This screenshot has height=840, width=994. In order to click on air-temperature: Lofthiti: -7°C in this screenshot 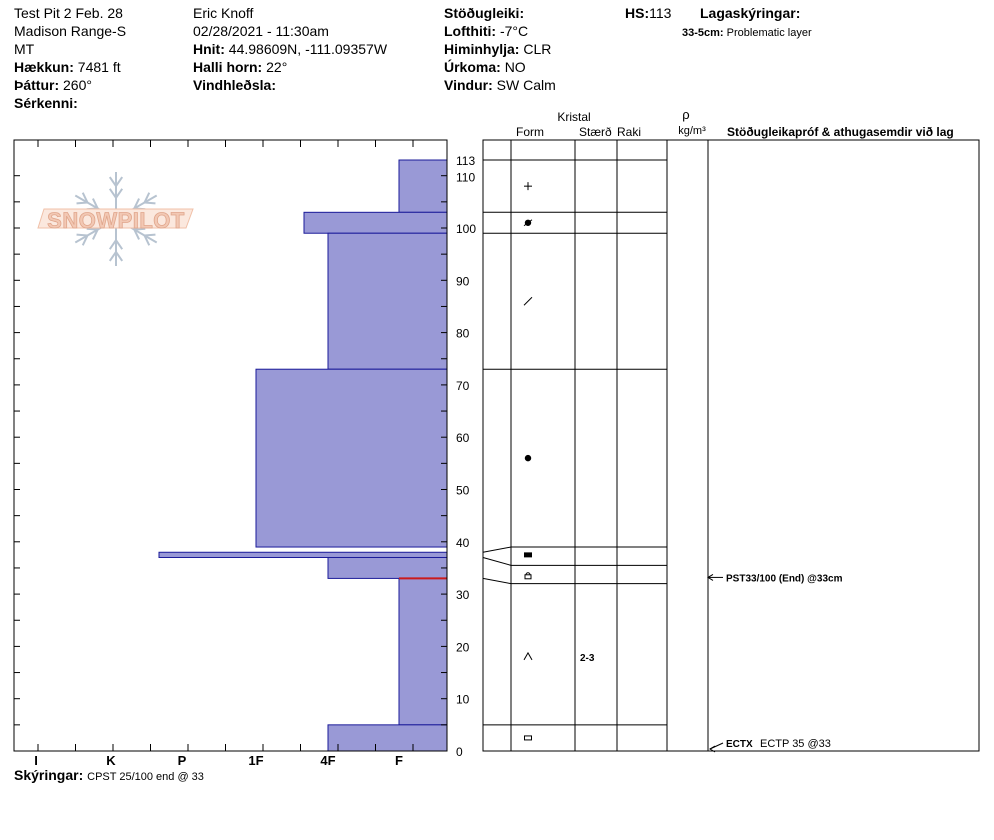, I will do `click(486, 31)`.